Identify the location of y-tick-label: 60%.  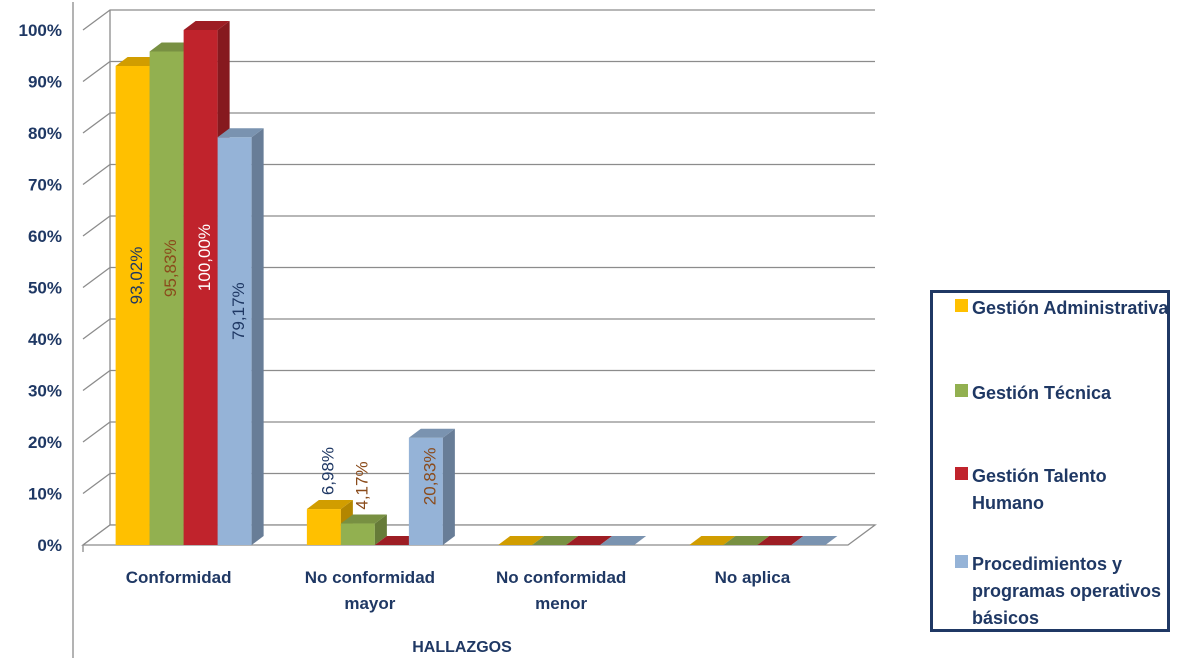
(45, 236).